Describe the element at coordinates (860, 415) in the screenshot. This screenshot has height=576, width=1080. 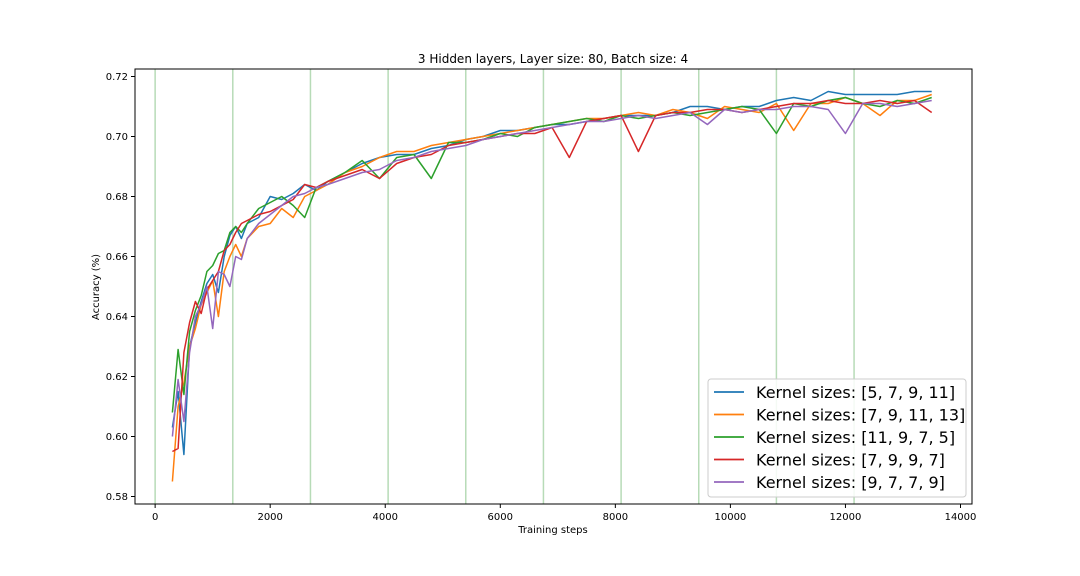
I see `legend-label-1: Kernel sizes: [7, 9, 11, 13]` at that location.